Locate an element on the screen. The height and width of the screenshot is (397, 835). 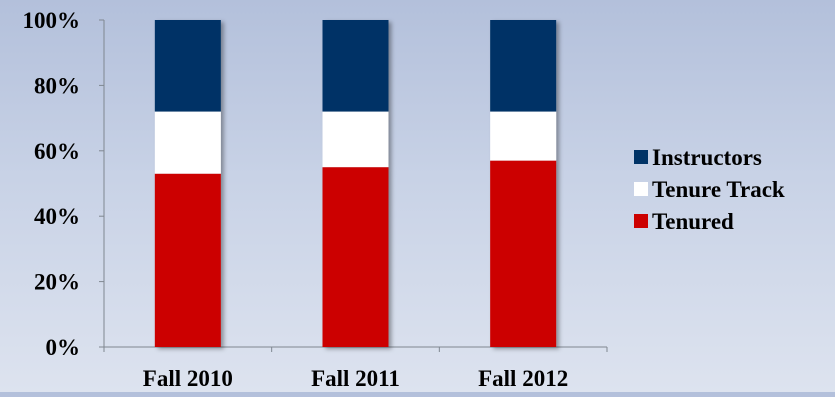
legend-label-instructors: Instructors is located at coordinates (707, 157).